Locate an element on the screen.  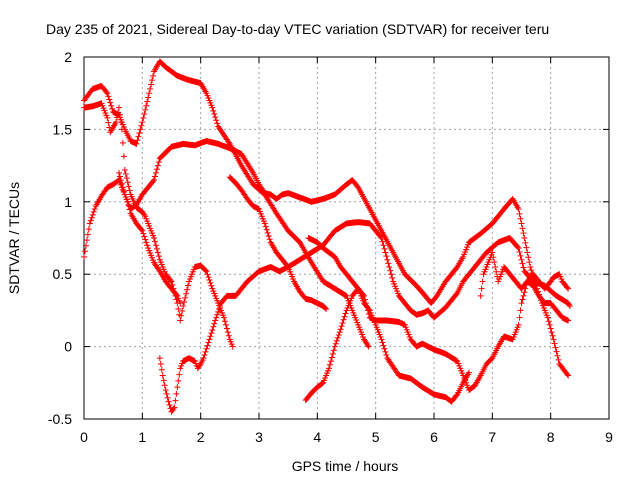
y-tick-label: 1 is located at coordinates (68, 202).